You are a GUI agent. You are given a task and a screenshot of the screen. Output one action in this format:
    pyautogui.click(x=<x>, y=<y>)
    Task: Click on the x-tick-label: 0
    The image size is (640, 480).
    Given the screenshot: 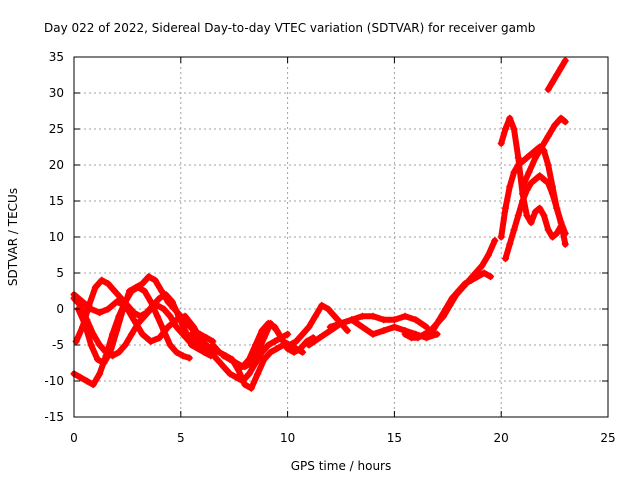 What is the action you would take?
    pyautogui.click(x=74, y=438)
    